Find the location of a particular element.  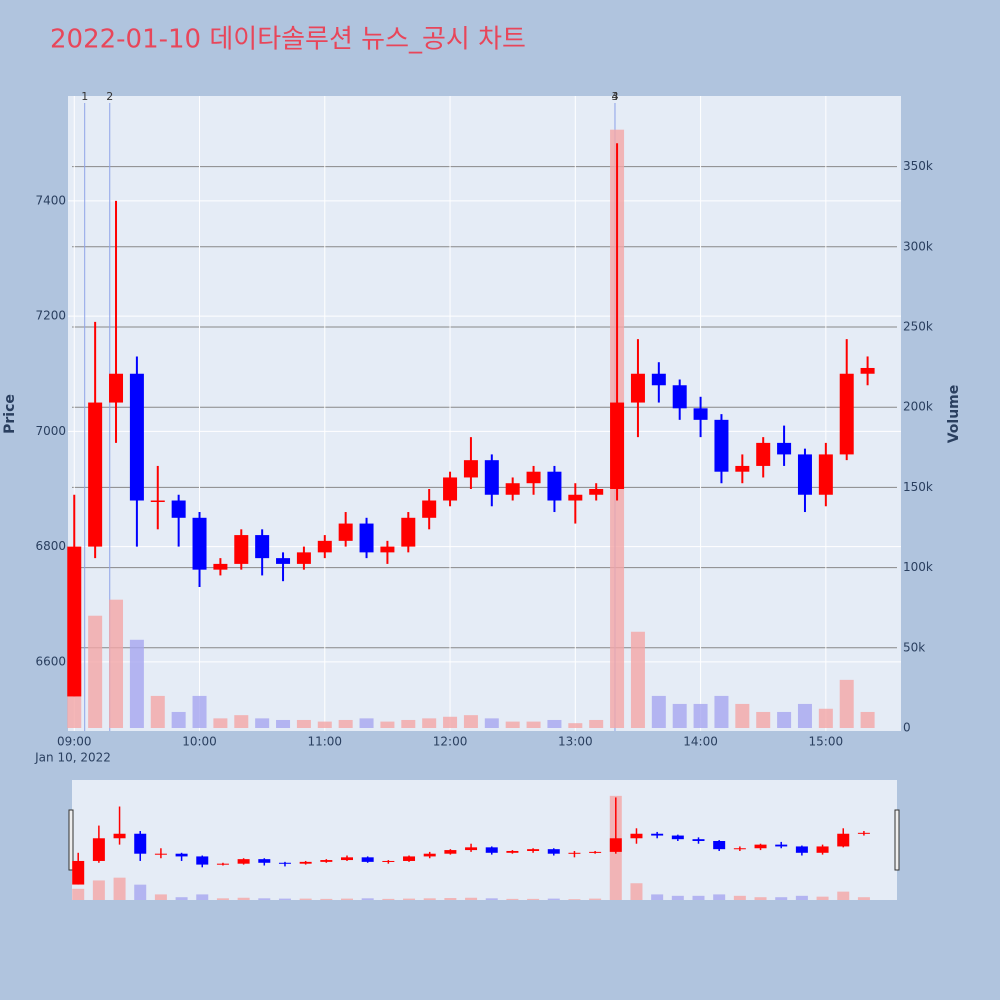

y2-axis-title: Volume is located at coordinates (954, 414).